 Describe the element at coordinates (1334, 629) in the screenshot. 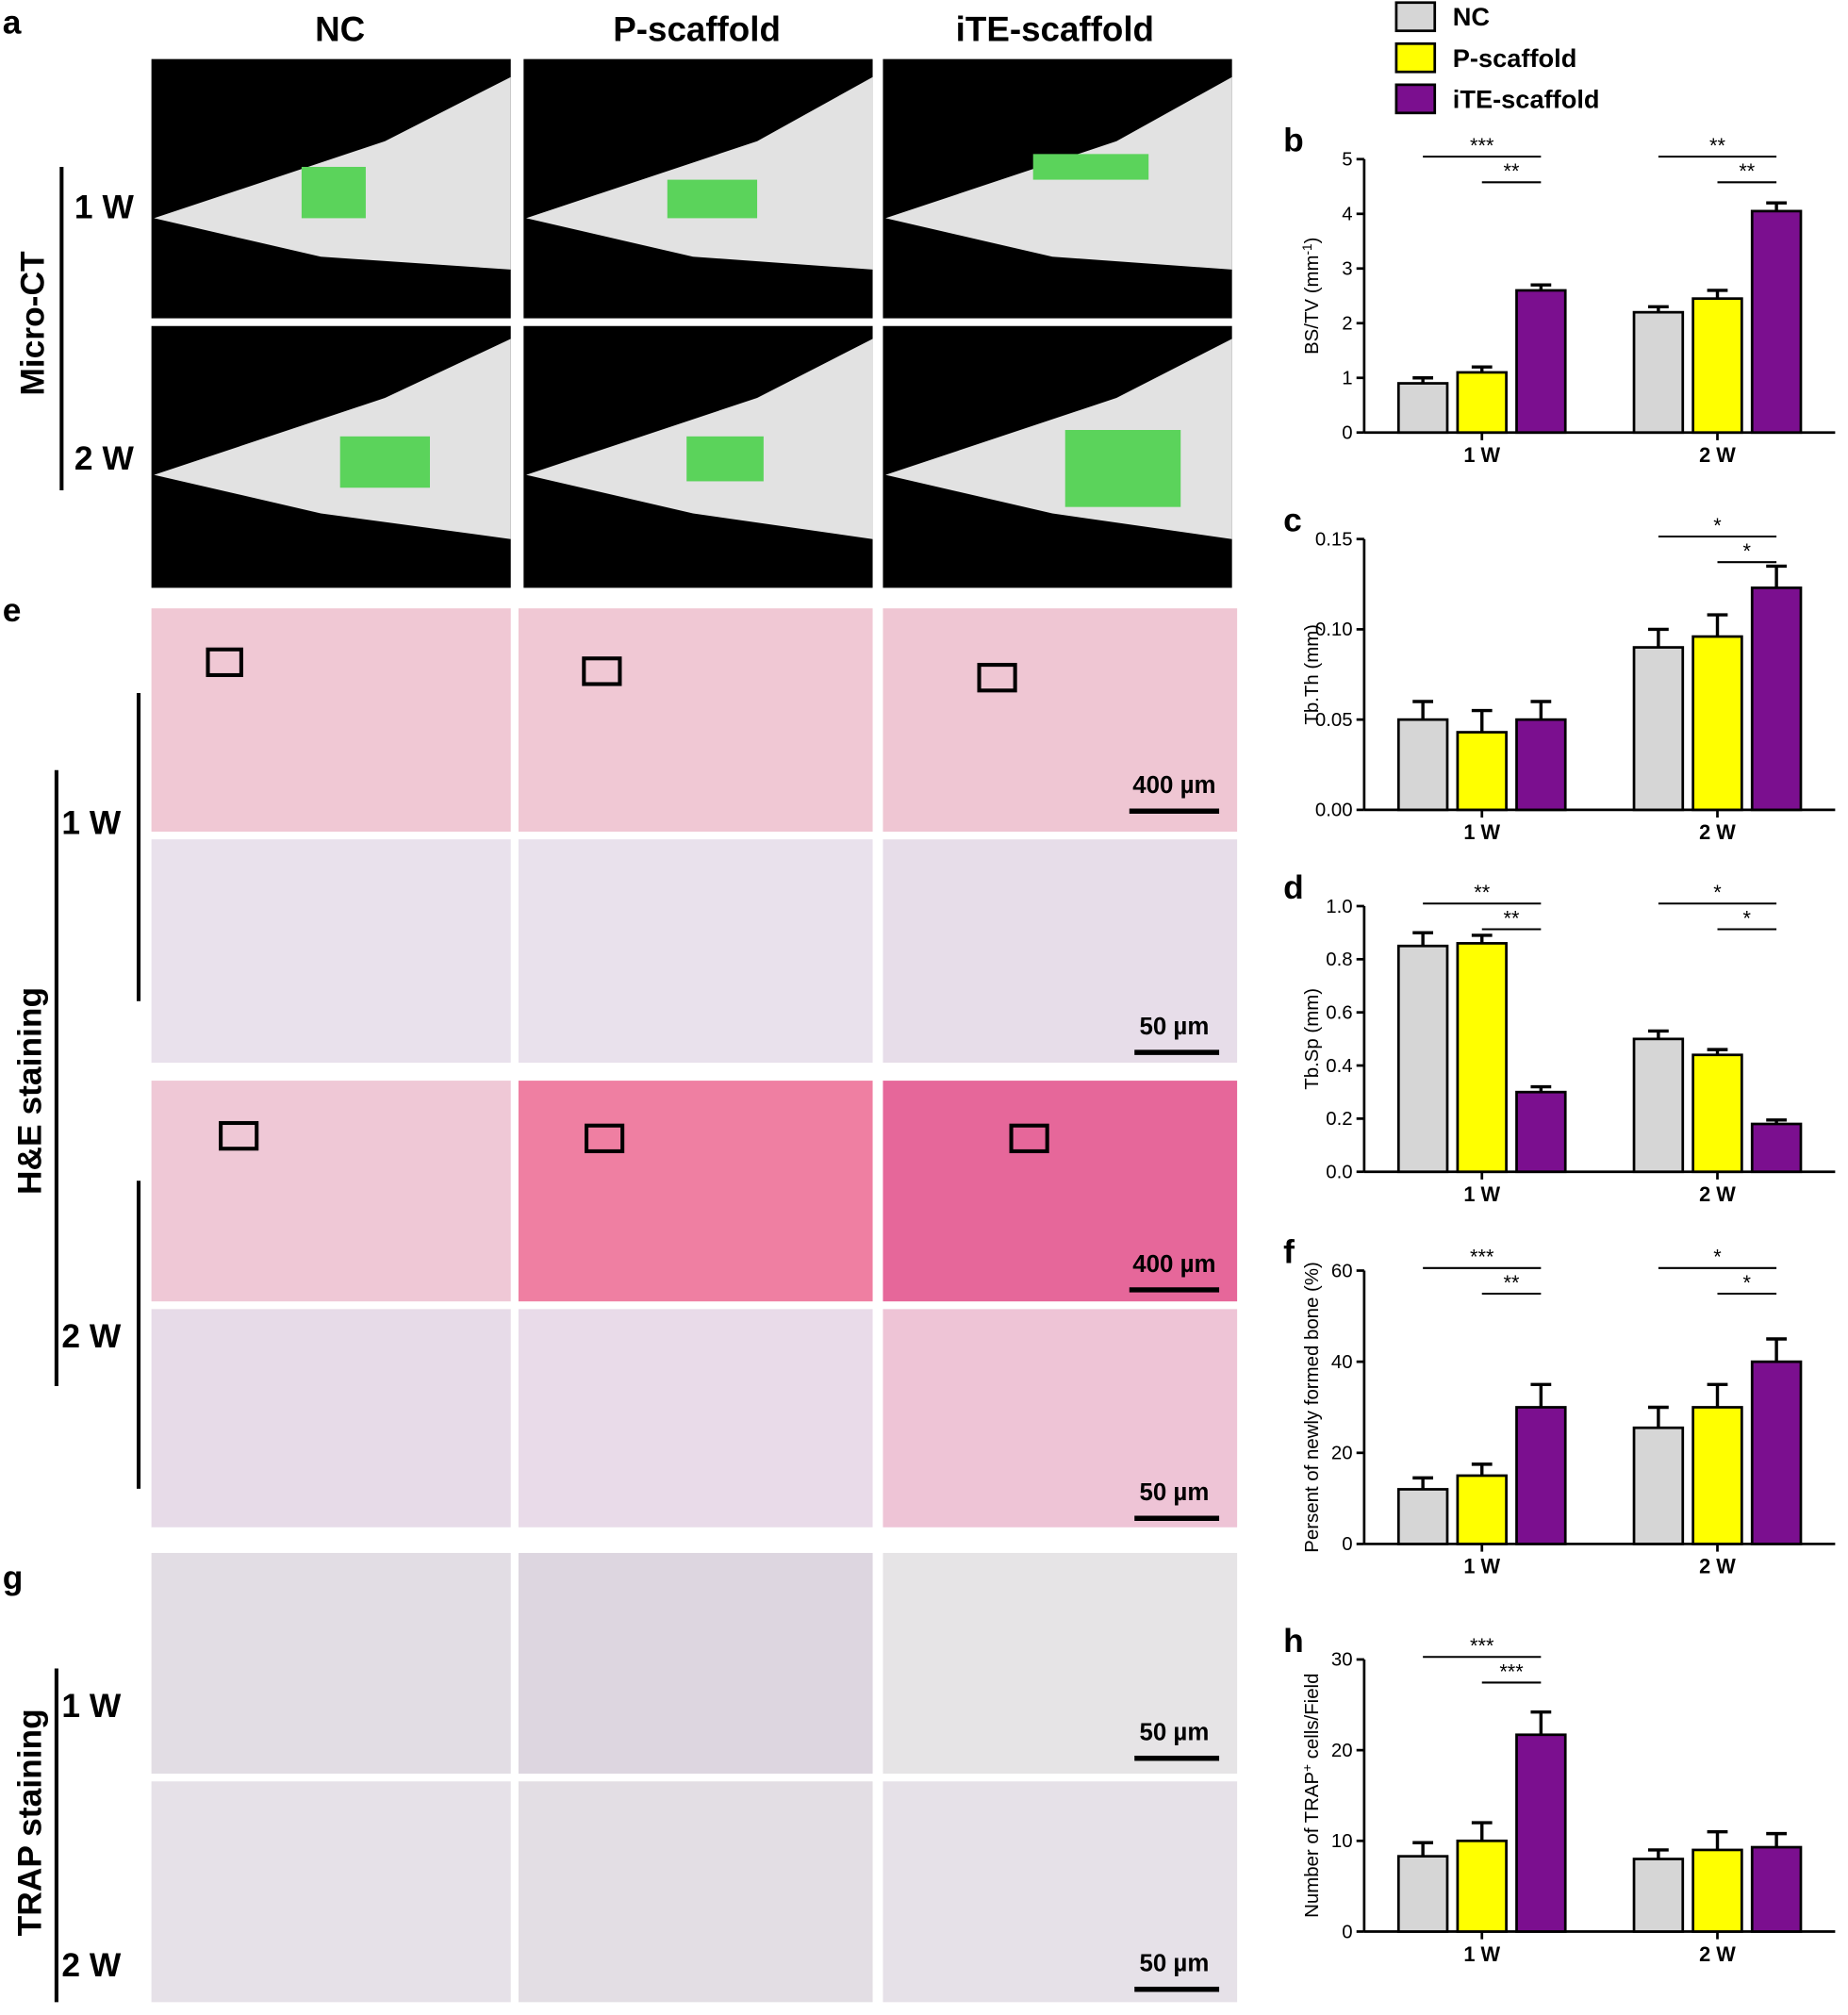

I see `y-tick-label: 0.10` at that location.